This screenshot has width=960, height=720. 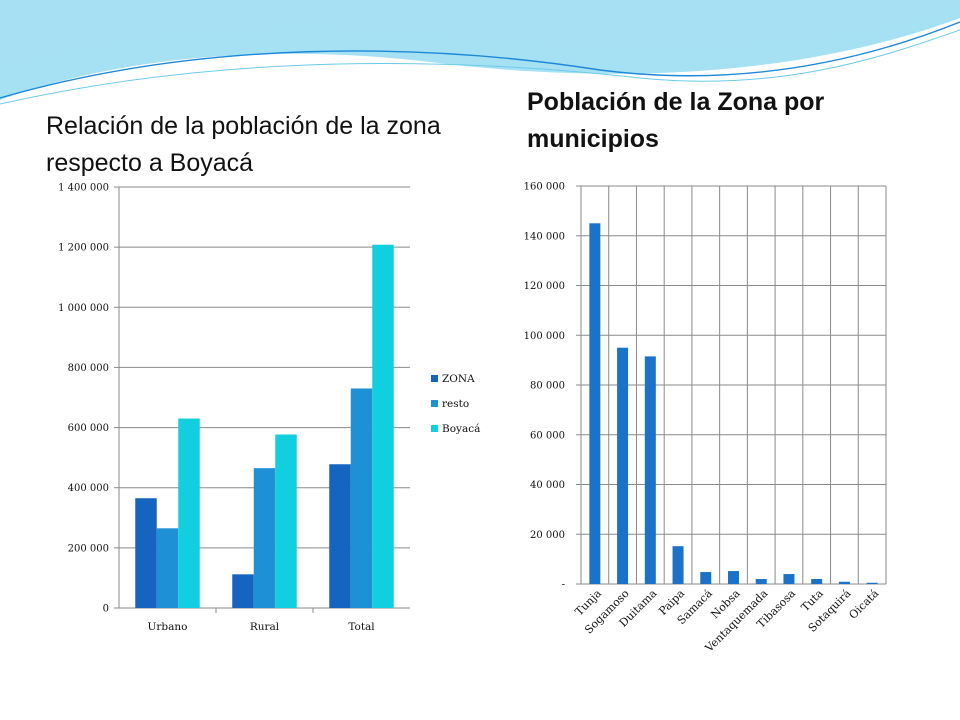 What do you see at coordinates (863, 604) in the screenshot?
I see `x-tick-label: Oicatá` at bounding box center [863, 604].